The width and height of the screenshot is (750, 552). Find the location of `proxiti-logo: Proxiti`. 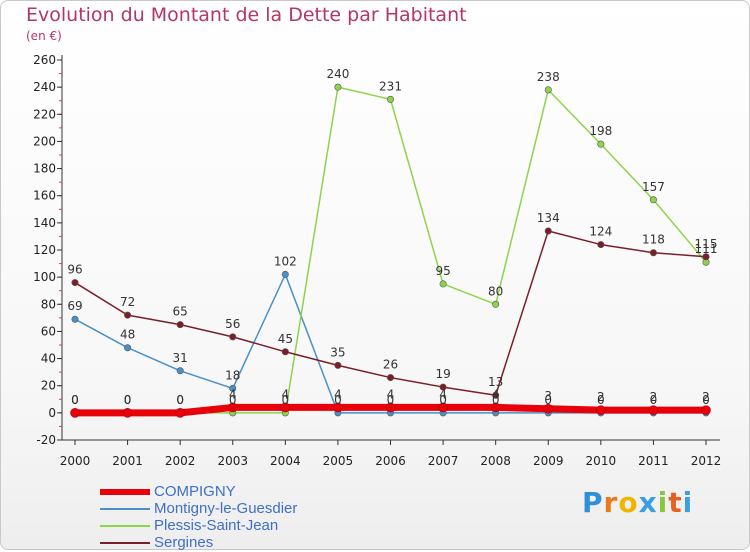

proxiti-logo: Proxiti is located at coordinates (638, 502).